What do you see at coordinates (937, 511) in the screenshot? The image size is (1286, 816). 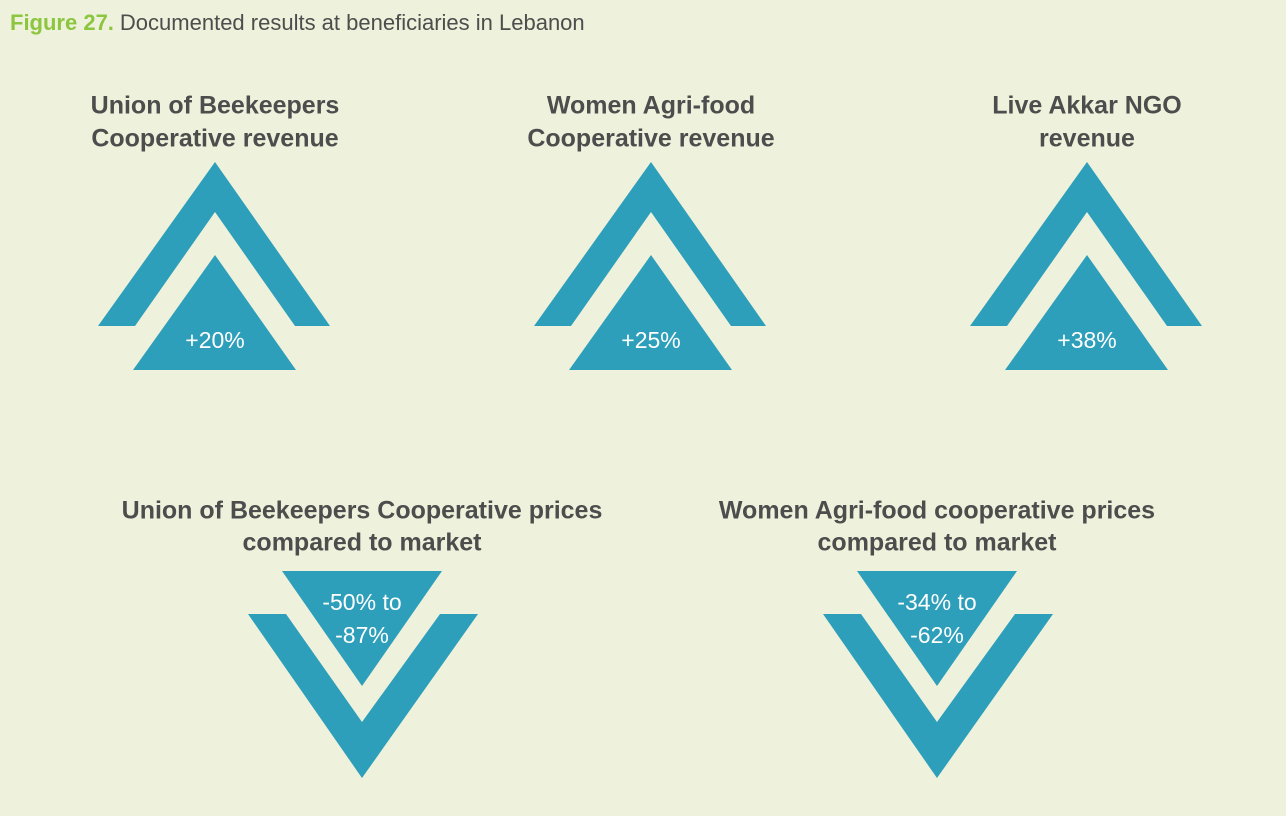 I see `item-label: Women Agri-food cooperative prices` at bounding box center [937, 511].